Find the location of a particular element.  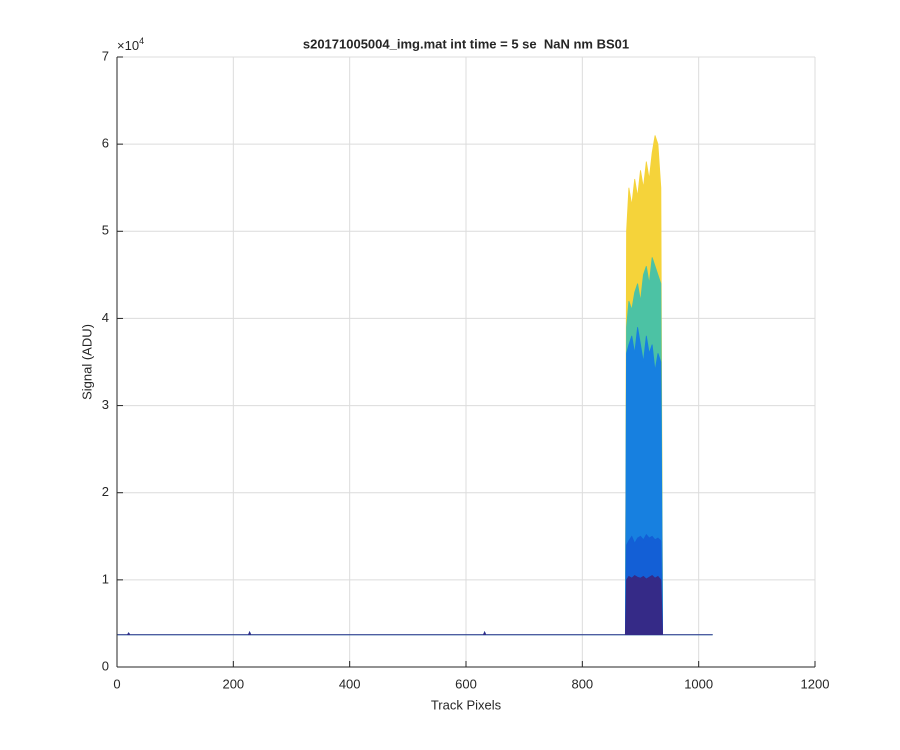

y-tick-label: 4 is located at coordinates (105, 317).